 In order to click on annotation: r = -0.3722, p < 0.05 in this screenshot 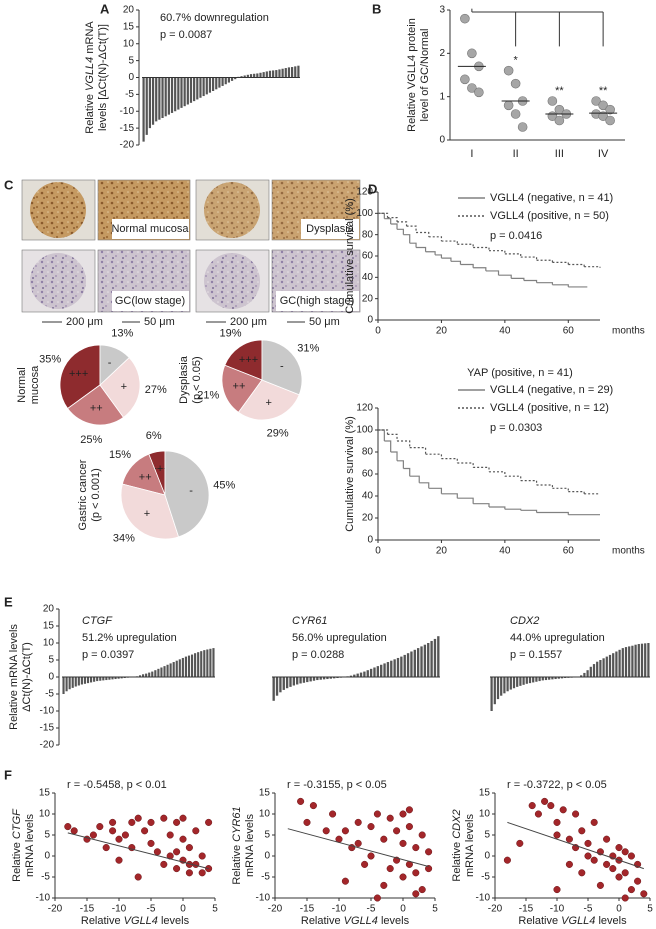, I will do `click(557, 785)`.